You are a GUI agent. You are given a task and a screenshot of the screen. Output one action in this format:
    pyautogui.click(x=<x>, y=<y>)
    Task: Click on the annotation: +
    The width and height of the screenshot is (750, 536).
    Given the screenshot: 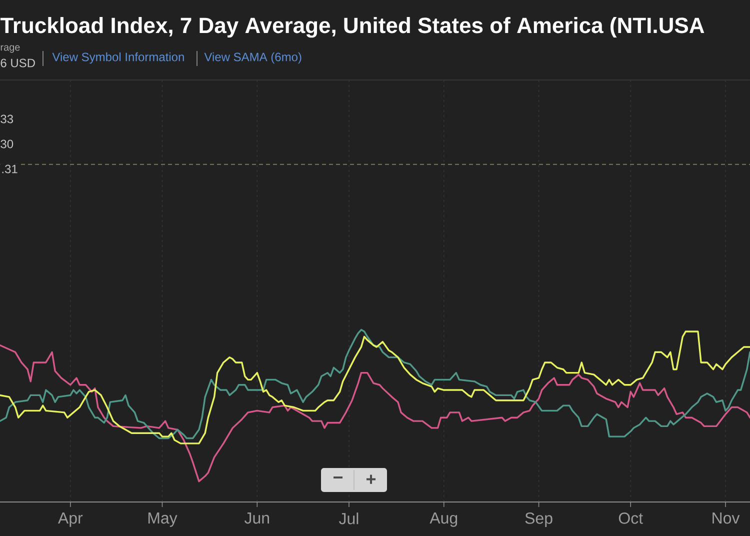 What is the action you would take?
    pyautogui.click(x=371, y=479)
    